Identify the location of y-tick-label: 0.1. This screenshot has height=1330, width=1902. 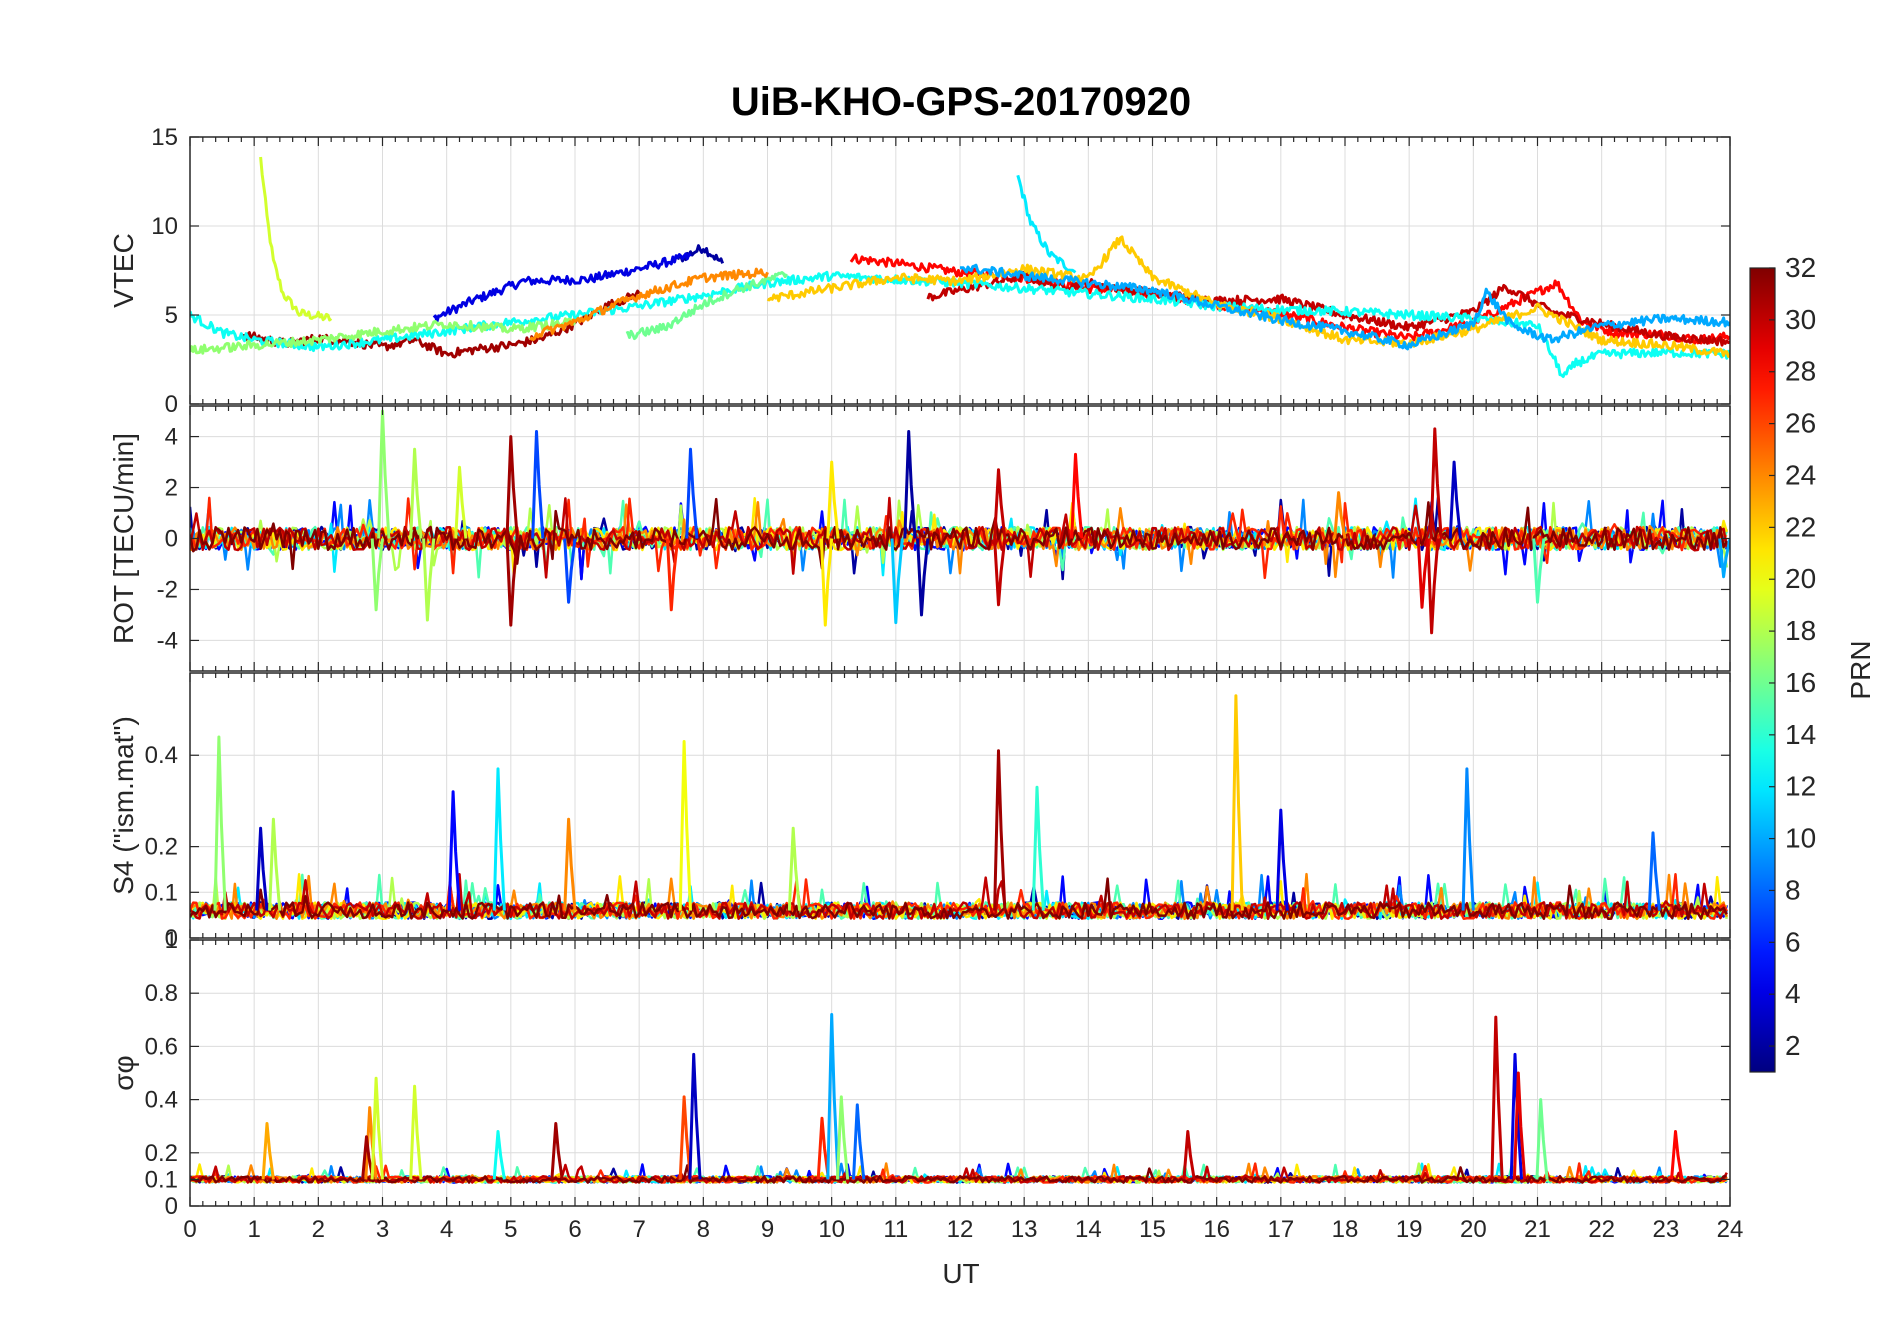
(161, 1179).